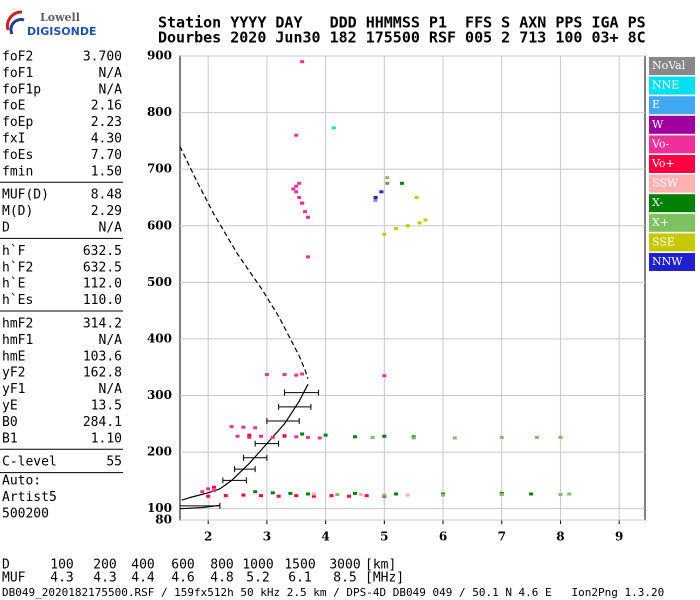 This screenshot has width=700, height=600. What do you see at coordinates (13, 373) in the screenshot?
I see `param-name: yF2` at bounding box center [13, 373].